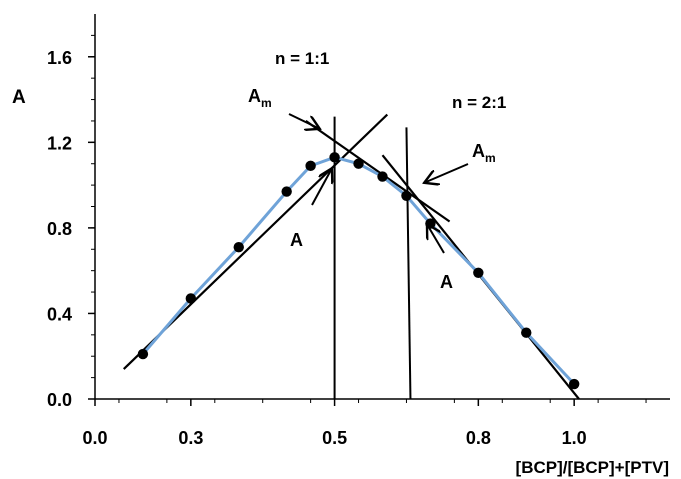 The image size is (681, 479). I want to click on annotation-am-right-sub: m, so click(490, 158).